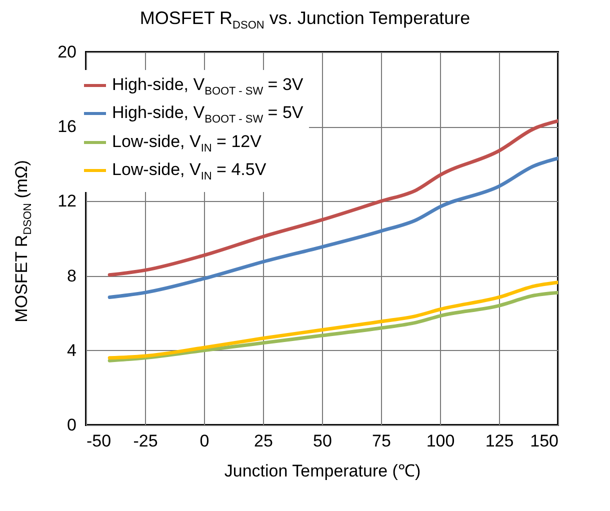  Describe the element at coordinates (67, 201) in the screenshot. I see `y-tick-label: 12` at that location.